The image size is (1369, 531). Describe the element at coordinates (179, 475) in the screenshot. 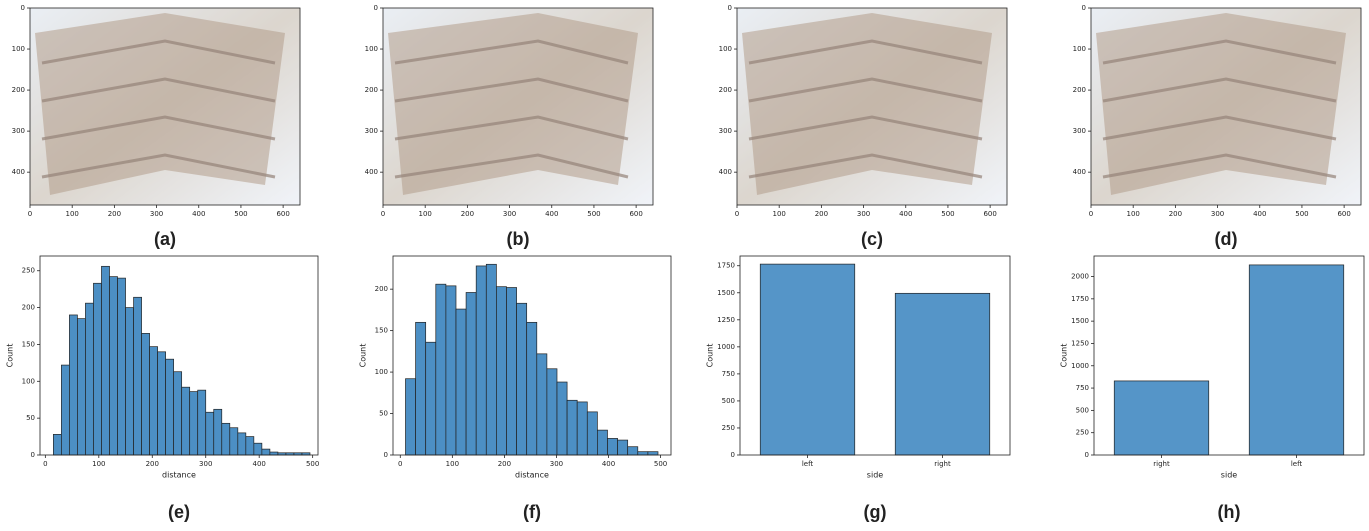

I see `x-axis-label: distance` at that location.